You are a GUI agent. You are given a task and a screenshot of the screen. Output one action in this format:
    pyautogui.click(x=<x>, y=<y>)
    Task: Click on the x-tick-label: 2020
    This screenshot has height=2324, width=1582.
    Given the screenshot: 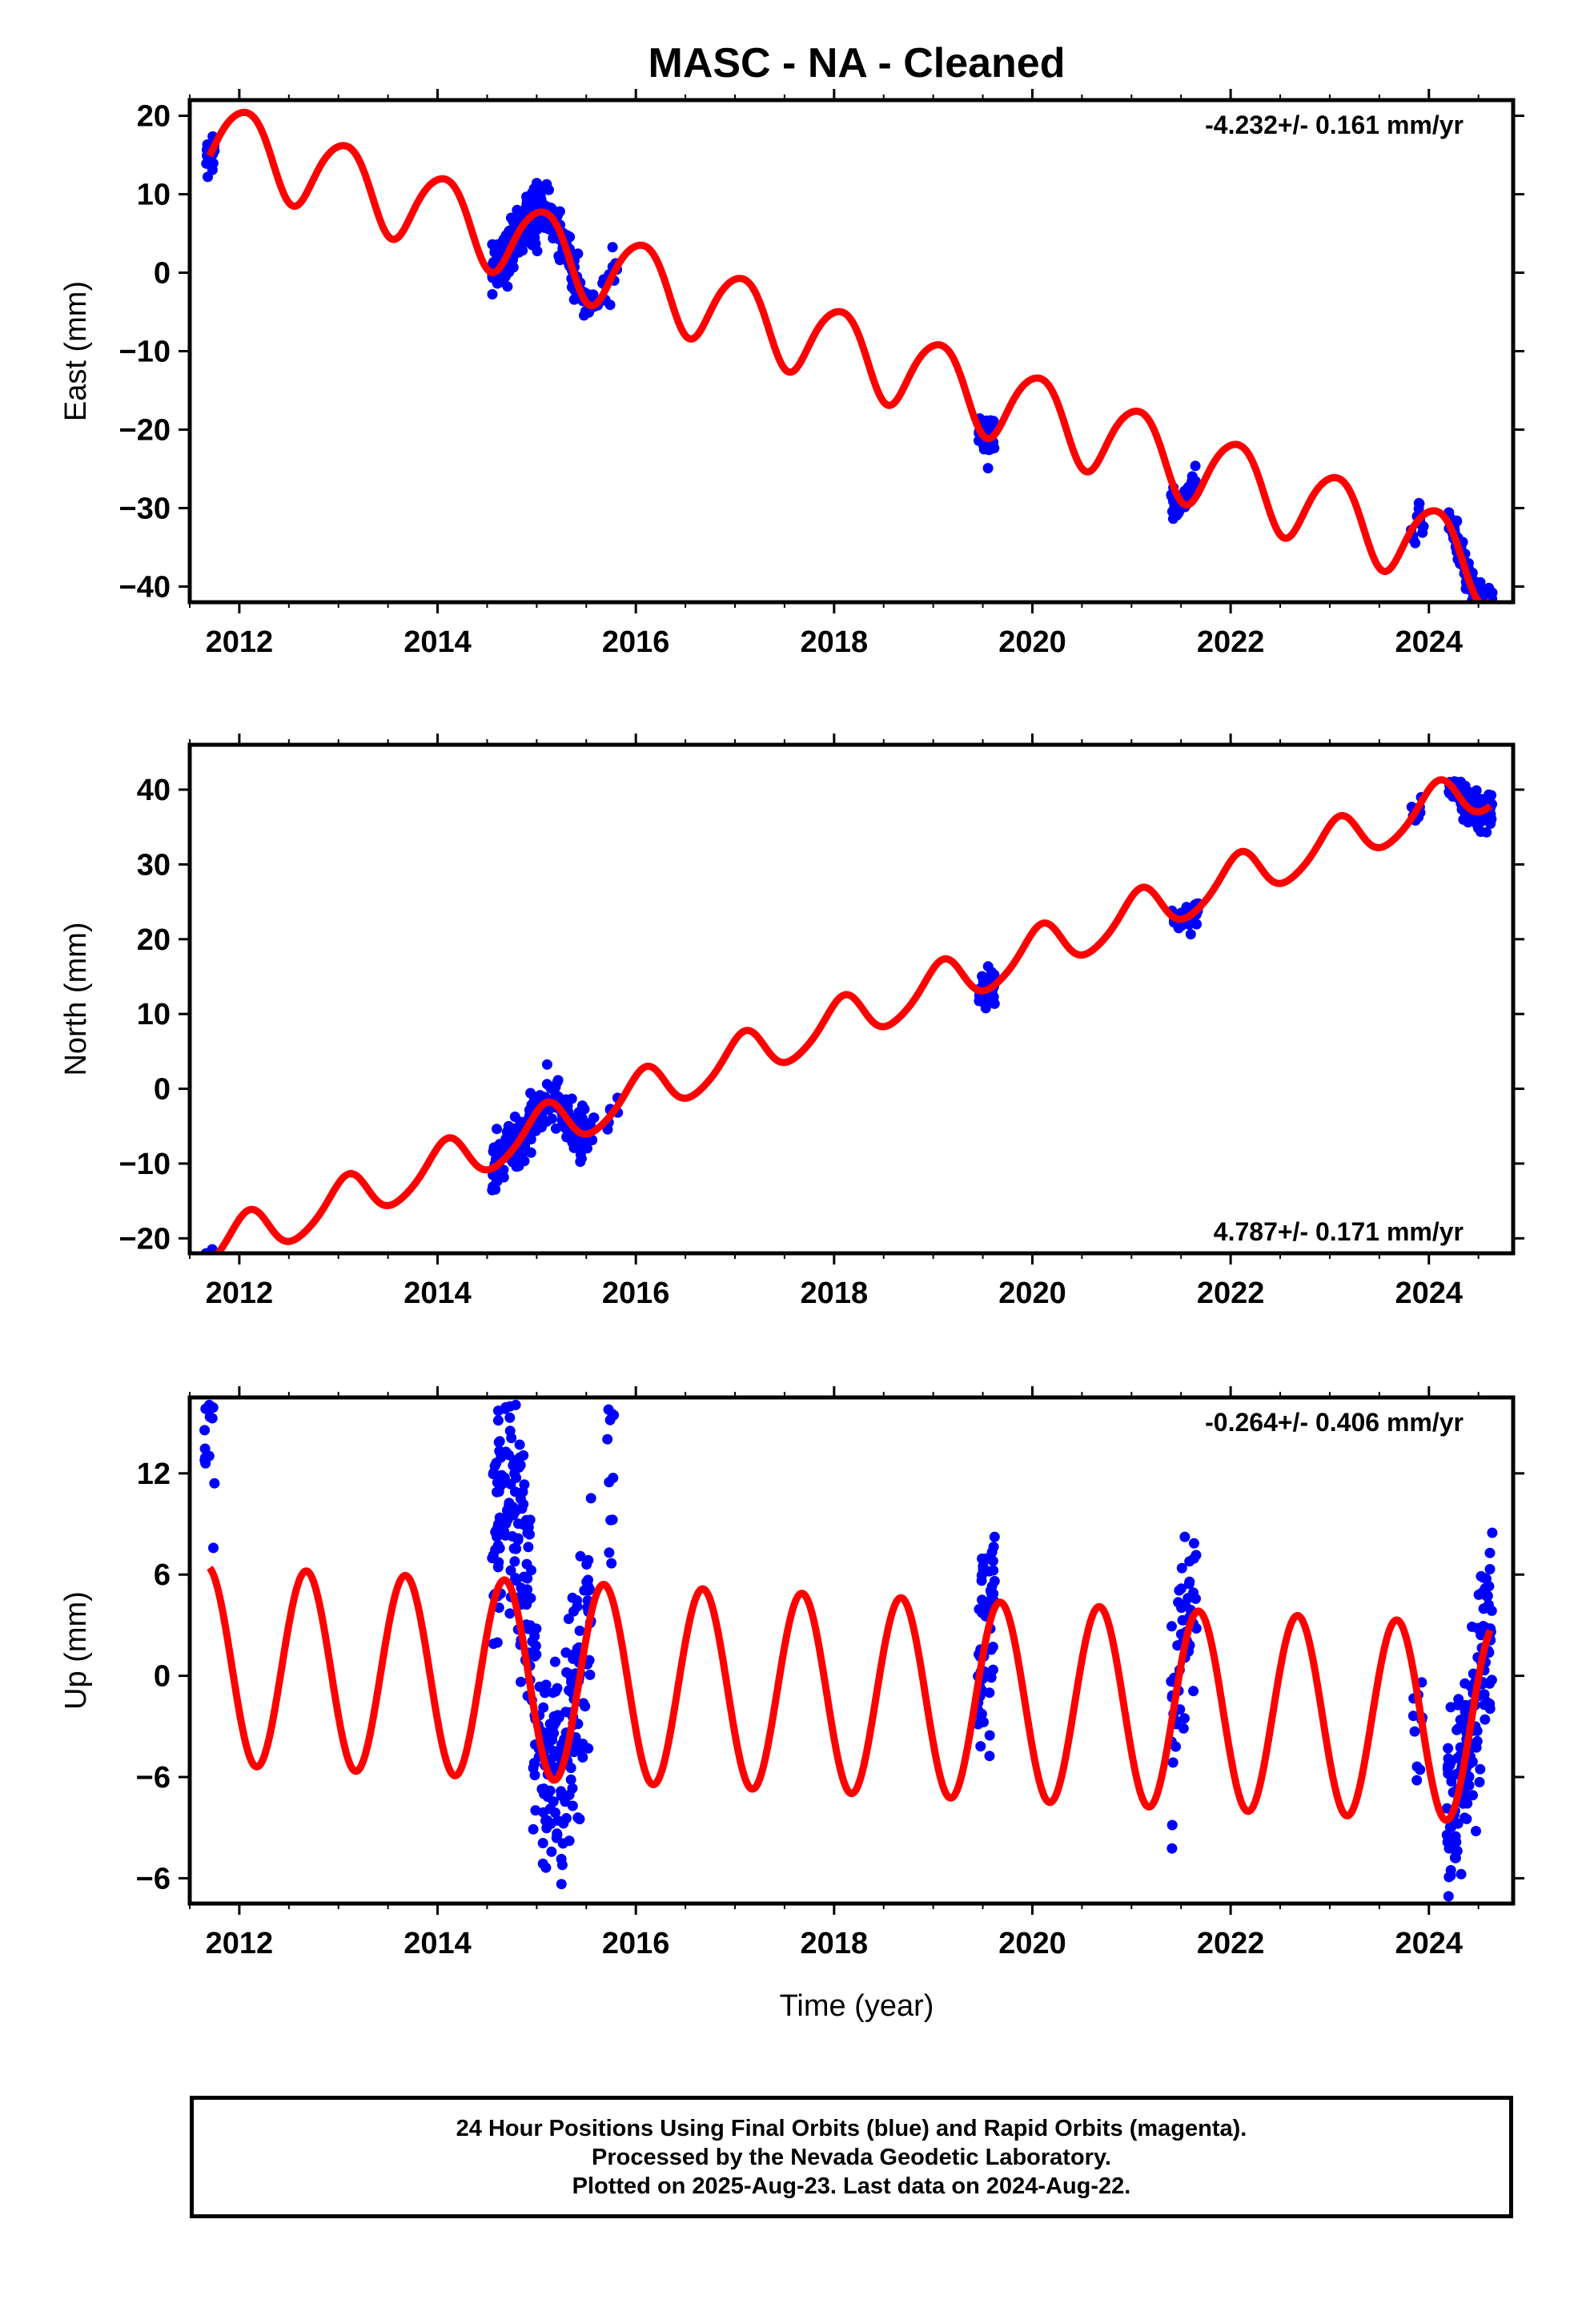 What is the action you would take?
    pyautogui.click(x=1032, y=1294)
    